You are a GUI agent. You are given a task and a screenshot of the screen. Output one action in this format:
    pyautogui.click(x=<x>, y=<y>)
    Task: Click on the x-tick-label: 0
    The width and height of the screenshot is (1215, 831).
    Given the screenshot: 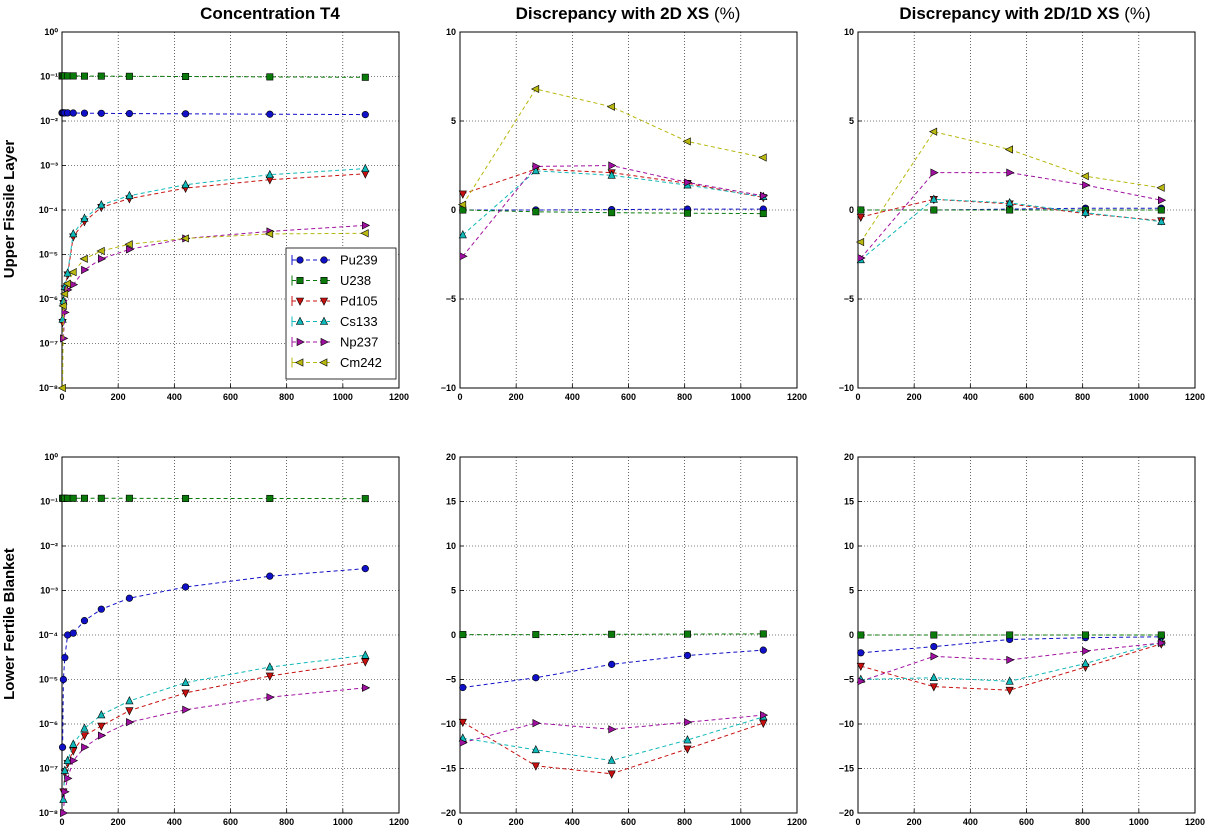 What is the action you would take?
    pyautogui.click(x=61, y=397)
    